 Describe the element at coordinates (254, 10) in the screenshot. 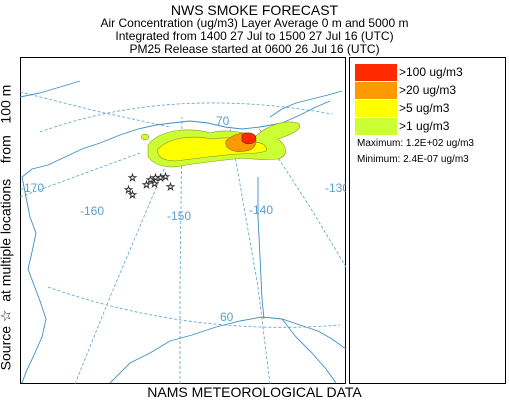

I see `chart-title: NWS SMOKE FORECAST` at that location.